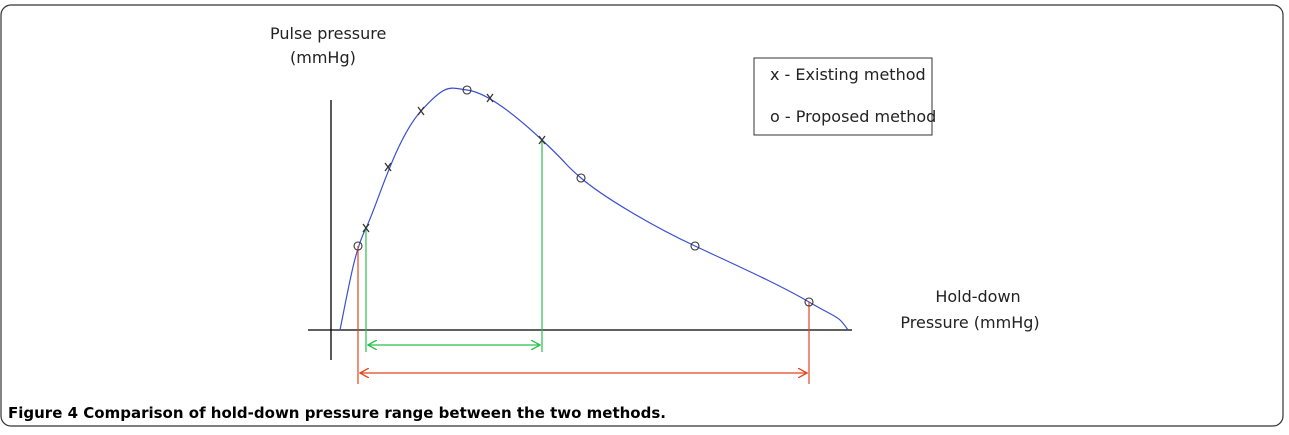  Describe the element at coordinates (454, 163) in the screenshot. I see `existing-markers` at that location.